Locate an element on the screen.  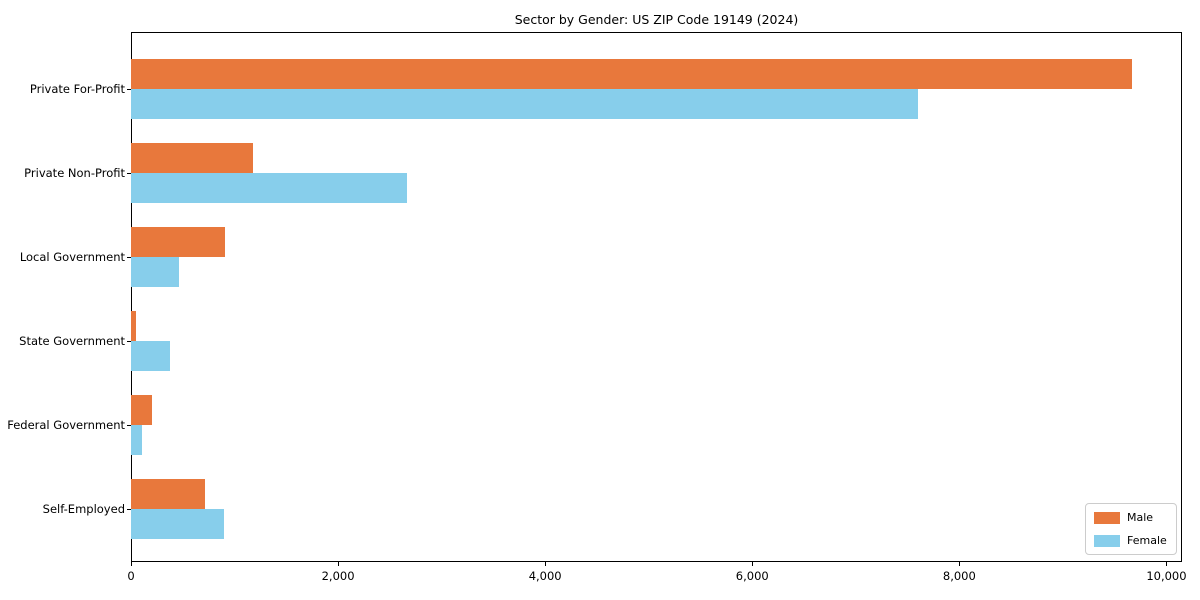
x-axis-tick-label: 6,000 is located at coordinates (752, 576).